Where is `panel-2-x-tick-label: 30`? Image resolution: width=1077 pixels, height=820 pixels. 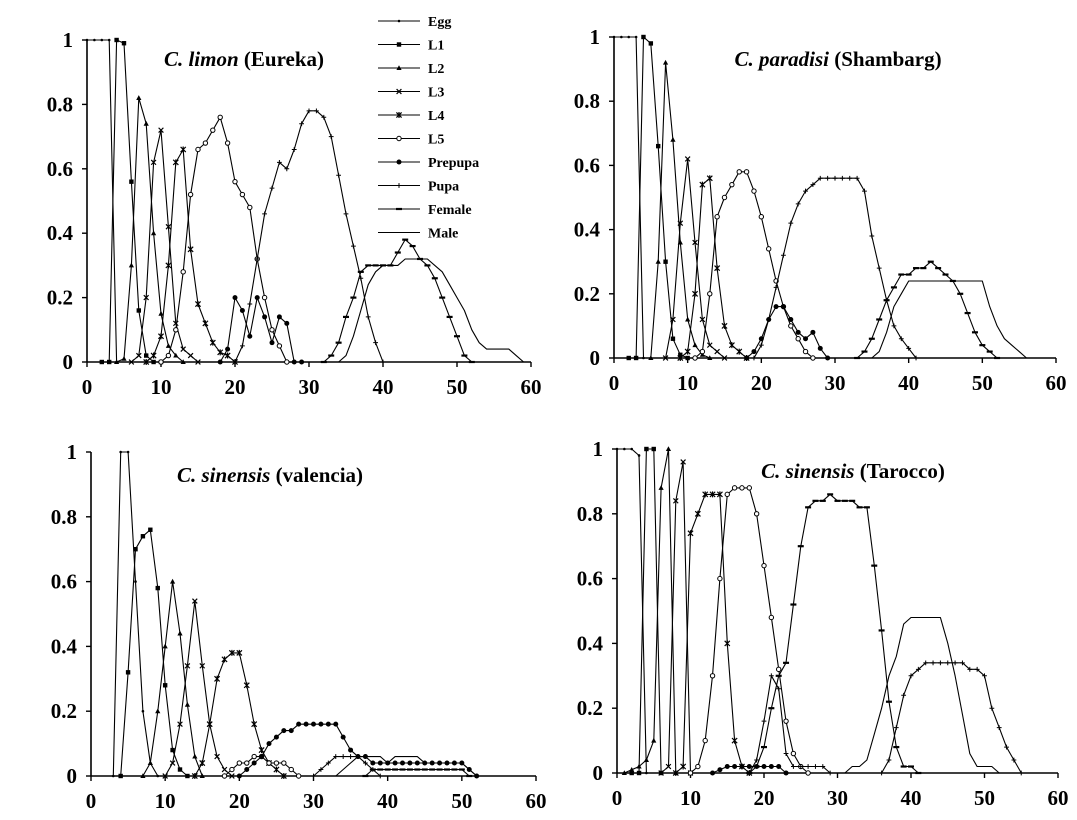
panel-2-x-tick-label: 30 is located at coordinates (835, 383).